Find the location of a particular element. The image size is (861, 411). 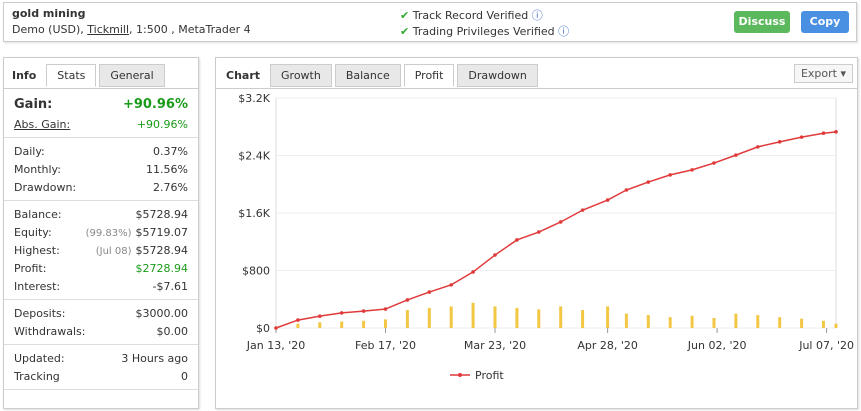

y-tick-label: $800 is located at coordinates (256, 271).